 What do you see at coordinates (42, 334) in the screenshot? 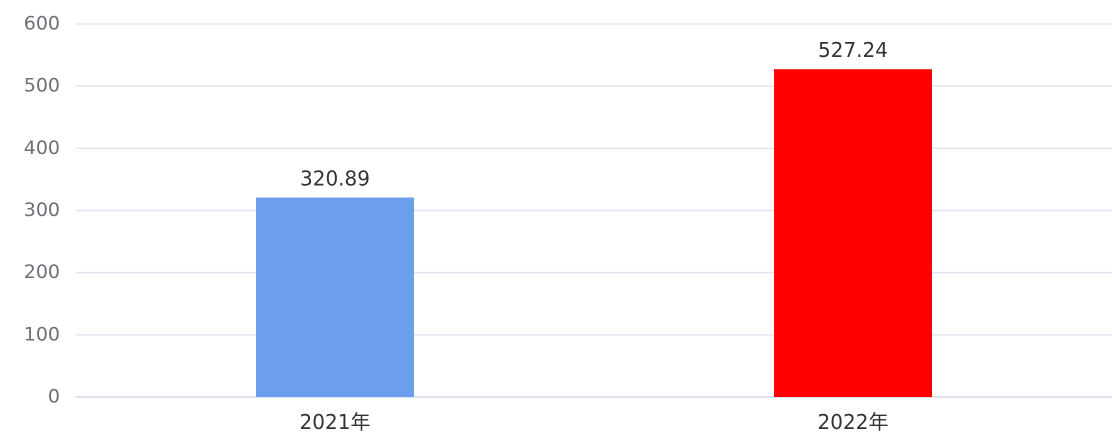
I see `y-tick-label: 100` at bounding box center [42, 334].